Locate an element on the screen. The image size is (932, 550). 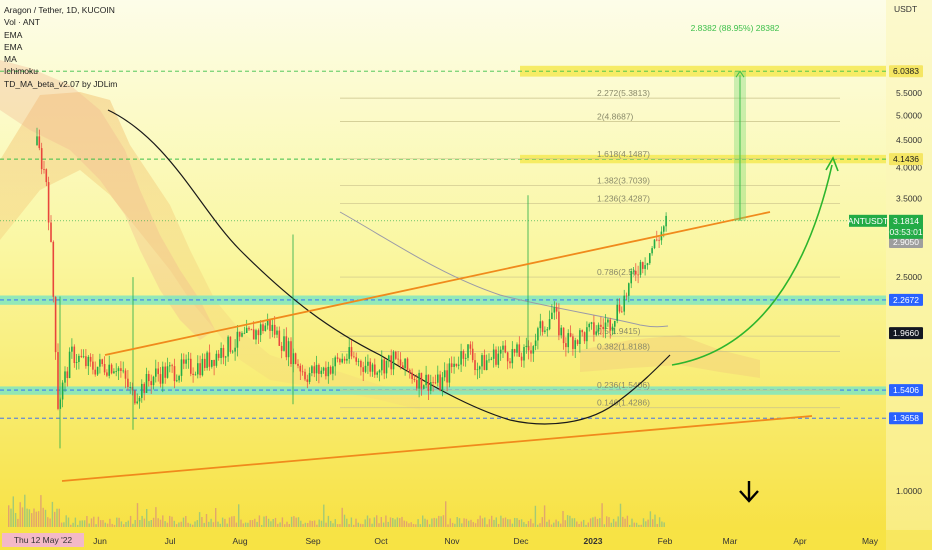
indicator-td-ma: TD_MA_beta_v2.07 by JDLim is located at coordinates (61, 83).